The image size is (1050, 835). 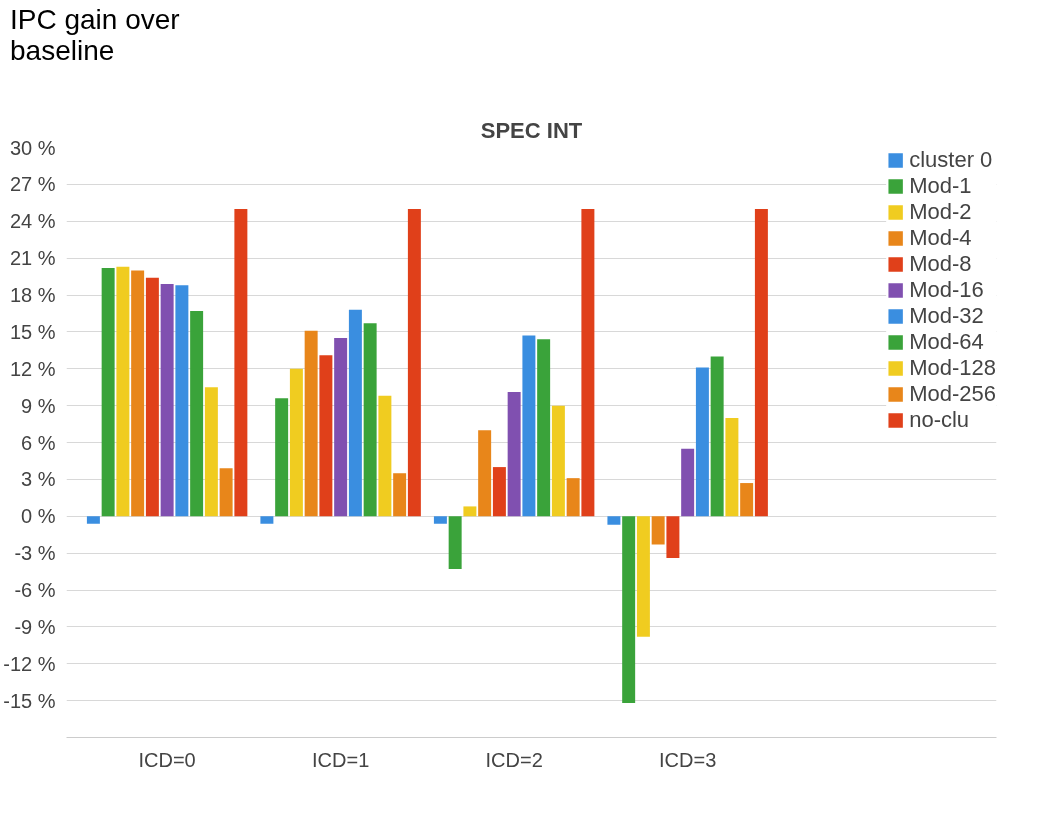 I want to click on y-tick-label: 24 %, so click(x=32, y=221).